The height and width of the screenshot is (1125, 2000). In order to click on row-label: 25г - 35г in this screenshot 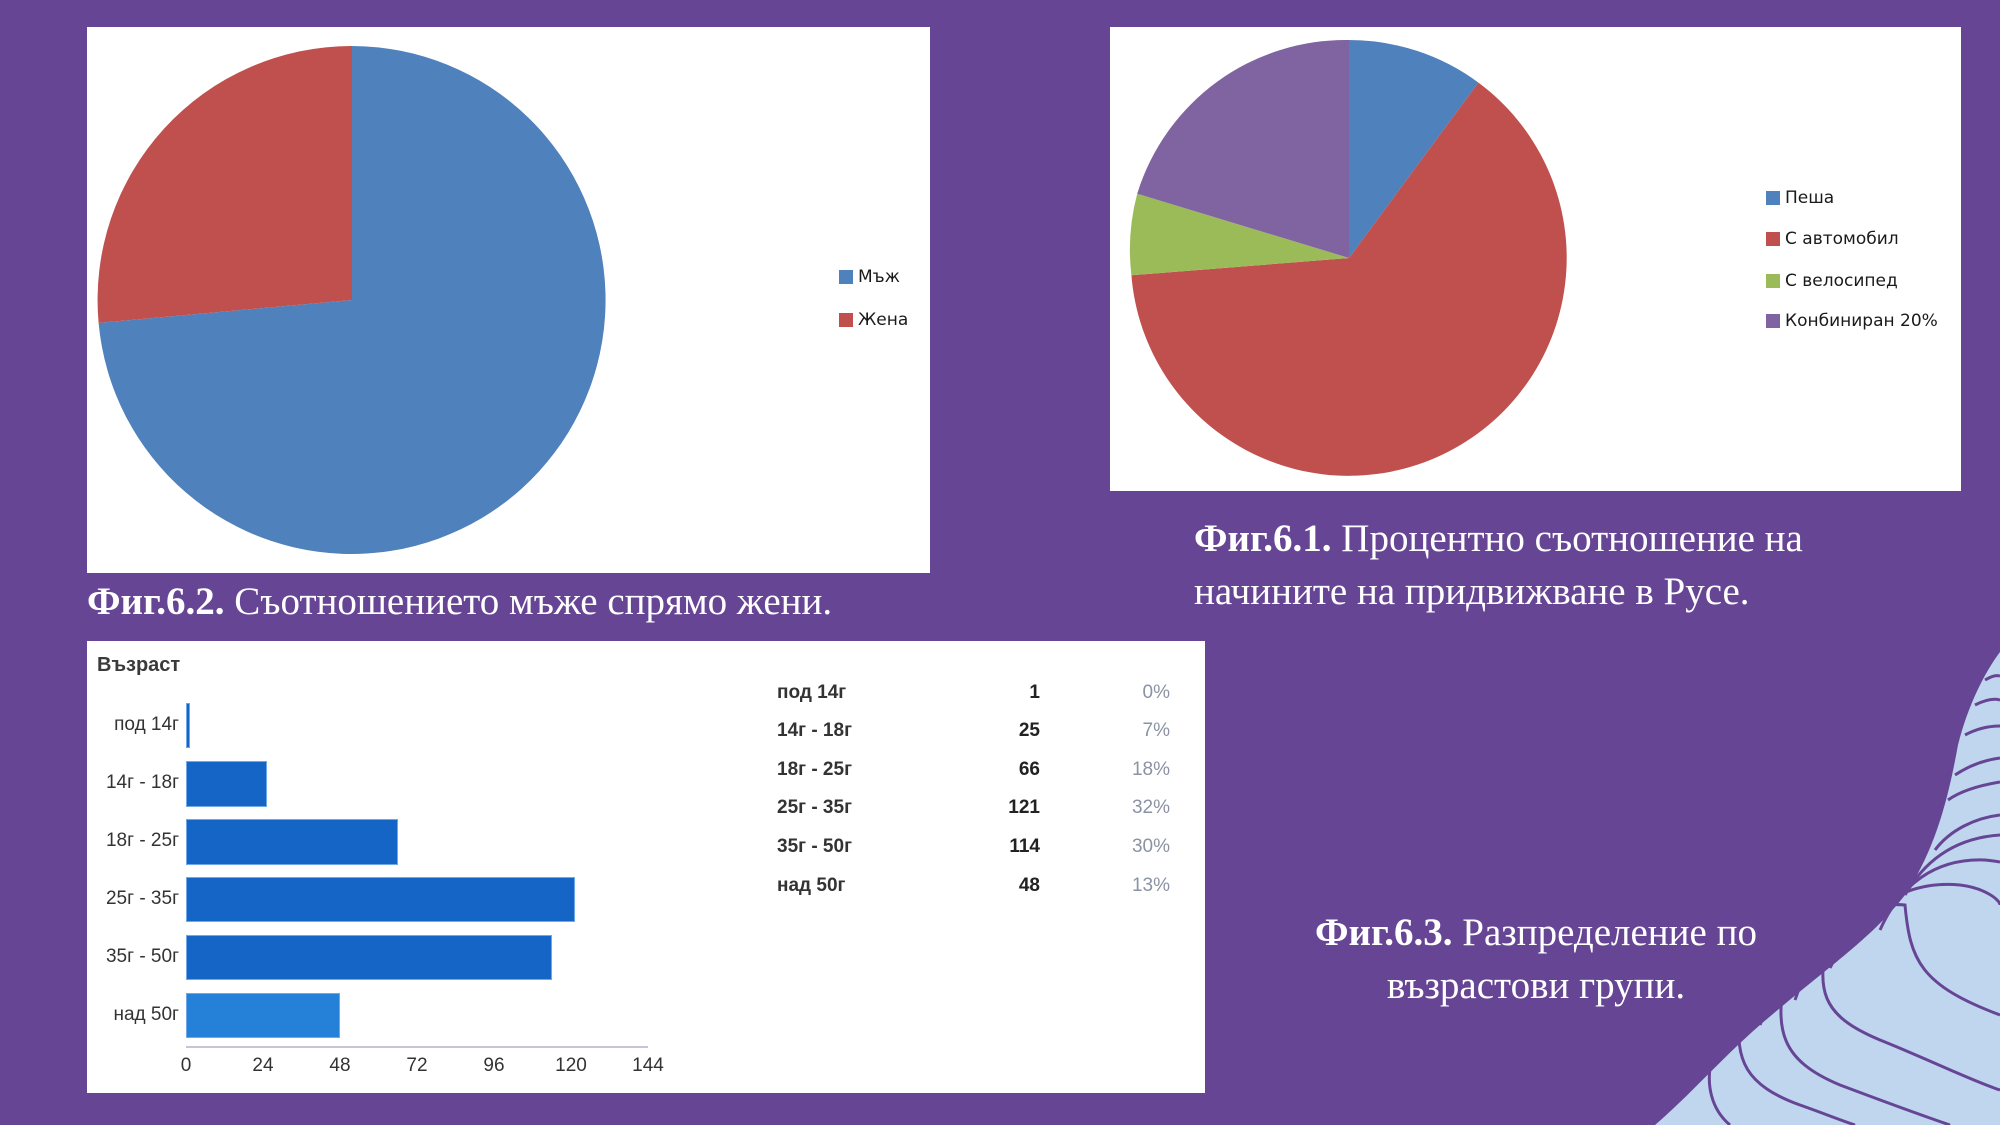, I will do `click(814, 807)`.